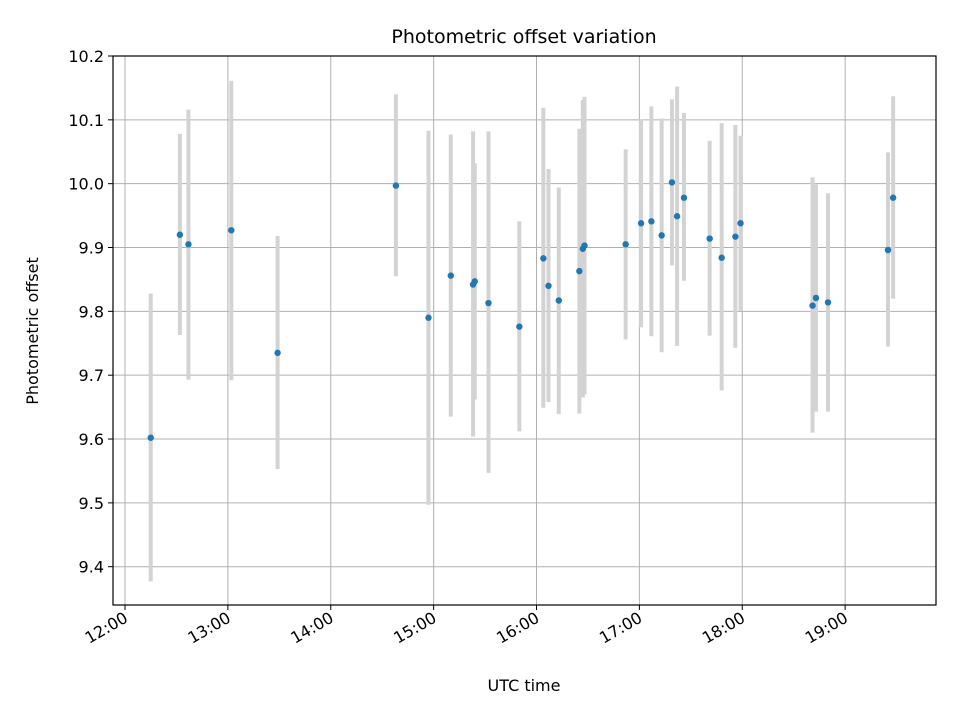  I want to click on y-tick-label: 10.1, so click(86, 120).